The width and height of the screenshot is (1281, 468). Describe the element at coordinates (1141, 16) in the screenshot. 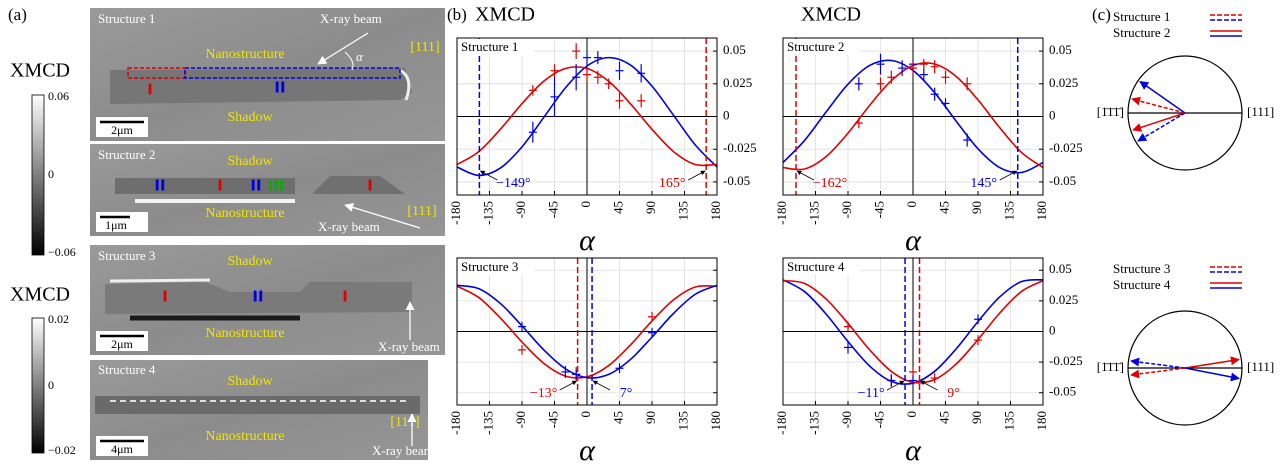

I see `legend-label: Structure 1` at that location.